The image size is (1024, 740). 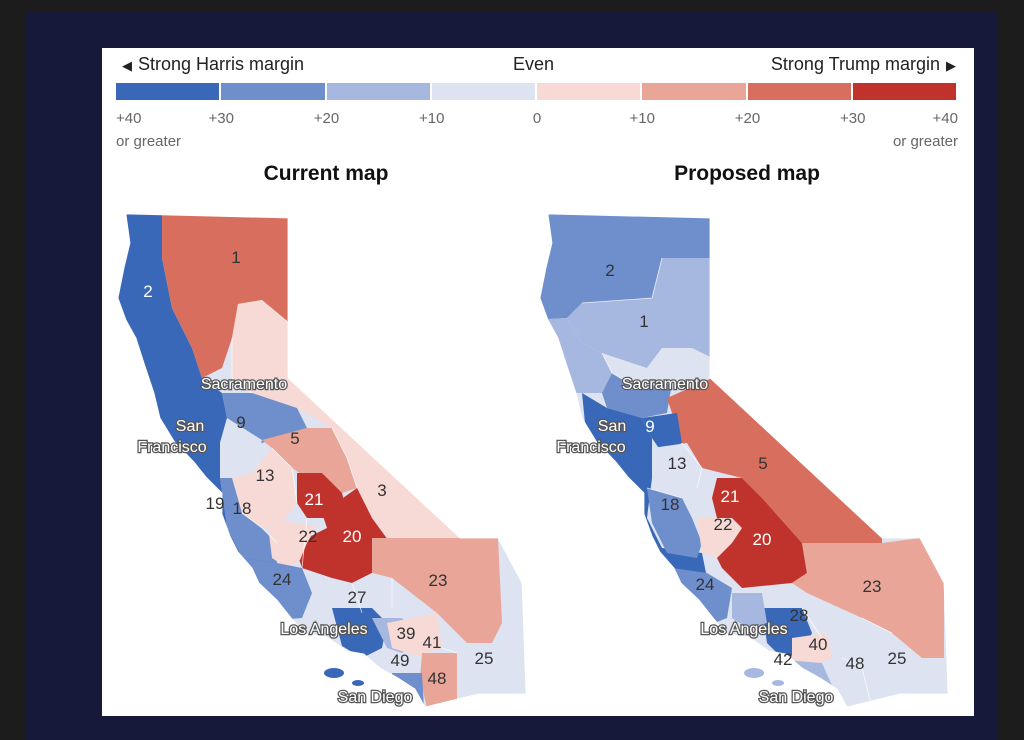 I want to click on even-label: Even, so click(x=534, y=64).